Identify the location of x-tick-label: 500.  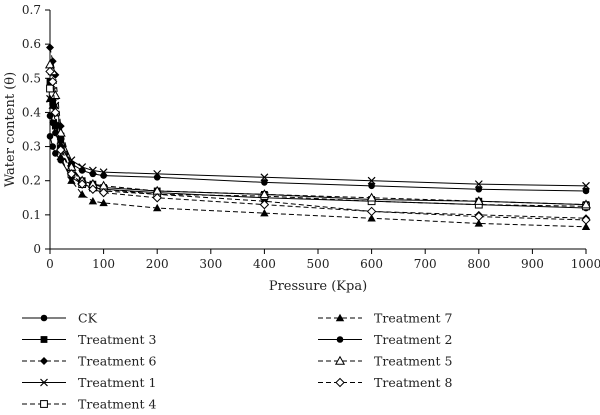
(318, 264).